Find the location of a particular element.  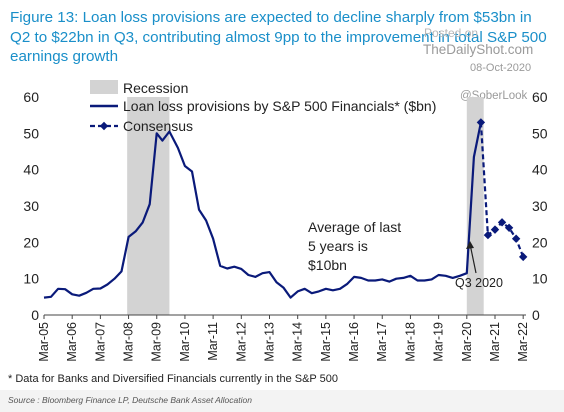

legend-swatch-recession is located at coordinates (104, 87).